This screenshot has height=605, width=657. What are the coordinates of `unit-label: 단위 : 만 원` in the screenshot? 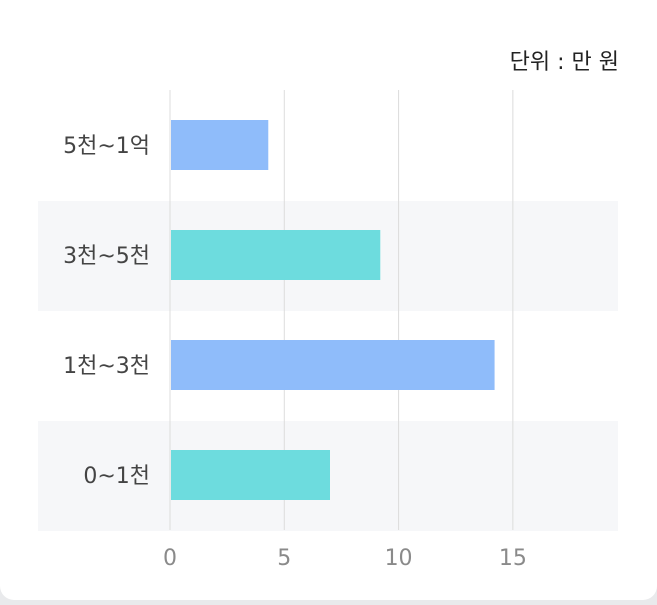 It's located at (564, 62).